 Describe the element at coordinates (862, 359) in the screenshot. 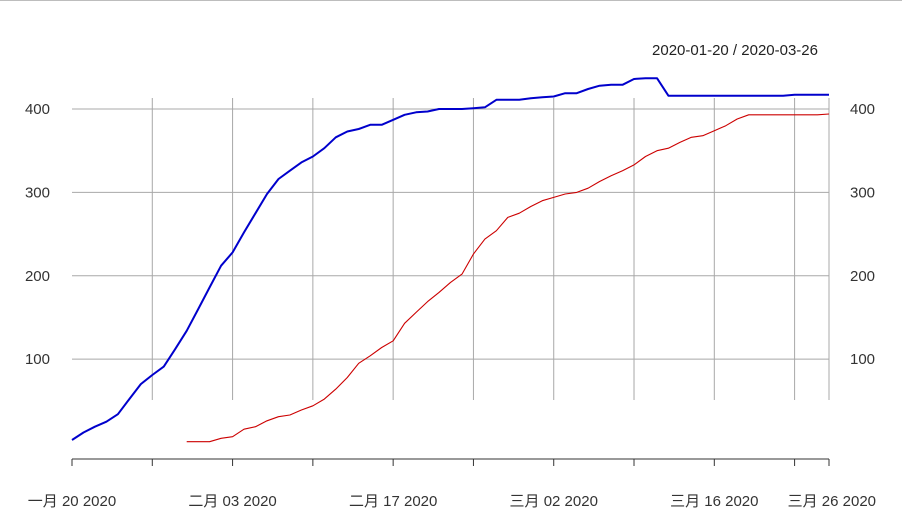

I see `y-tick-label-right: 100` at that location.